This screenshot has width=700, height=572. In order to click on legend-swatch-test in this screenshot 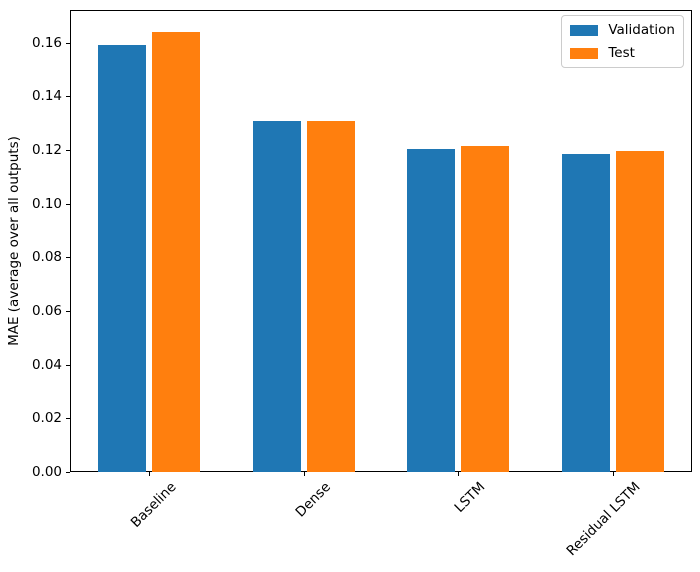, I will do `click(584, 53)`.